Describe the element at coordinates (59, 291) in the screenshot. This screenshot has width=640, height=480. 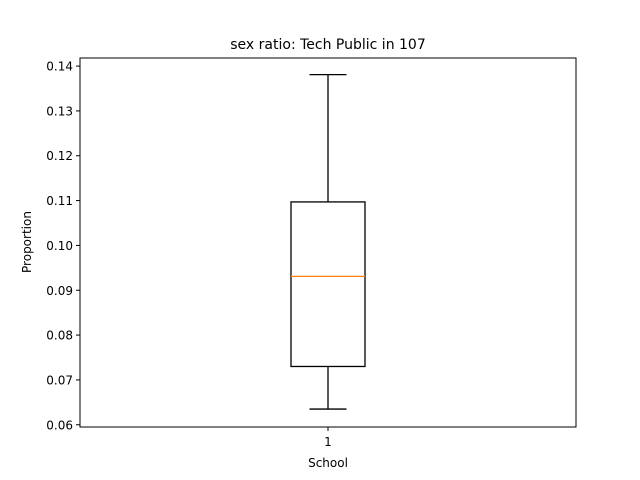
I see `y-tick-label: 0.09` at that location.